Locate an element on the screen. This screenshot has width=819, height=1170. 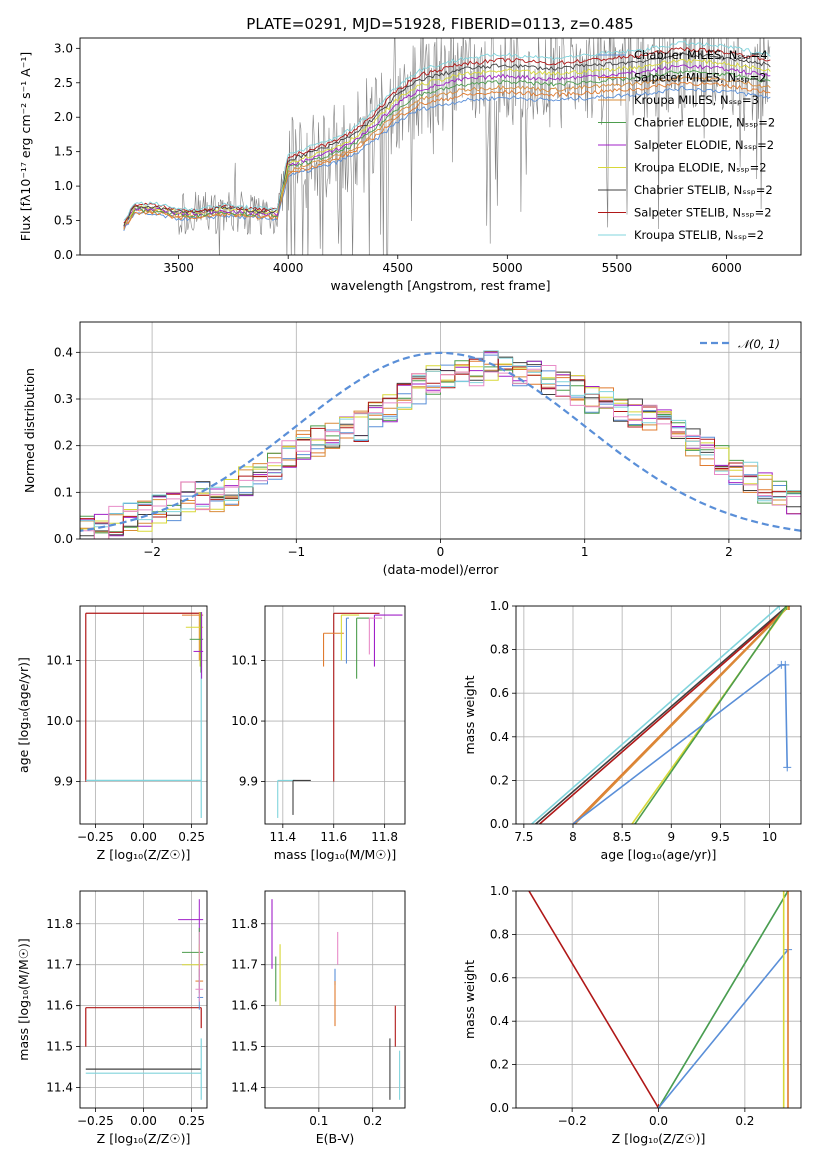
y-tick-label: 10.0 is located at coordinates (59, 721).